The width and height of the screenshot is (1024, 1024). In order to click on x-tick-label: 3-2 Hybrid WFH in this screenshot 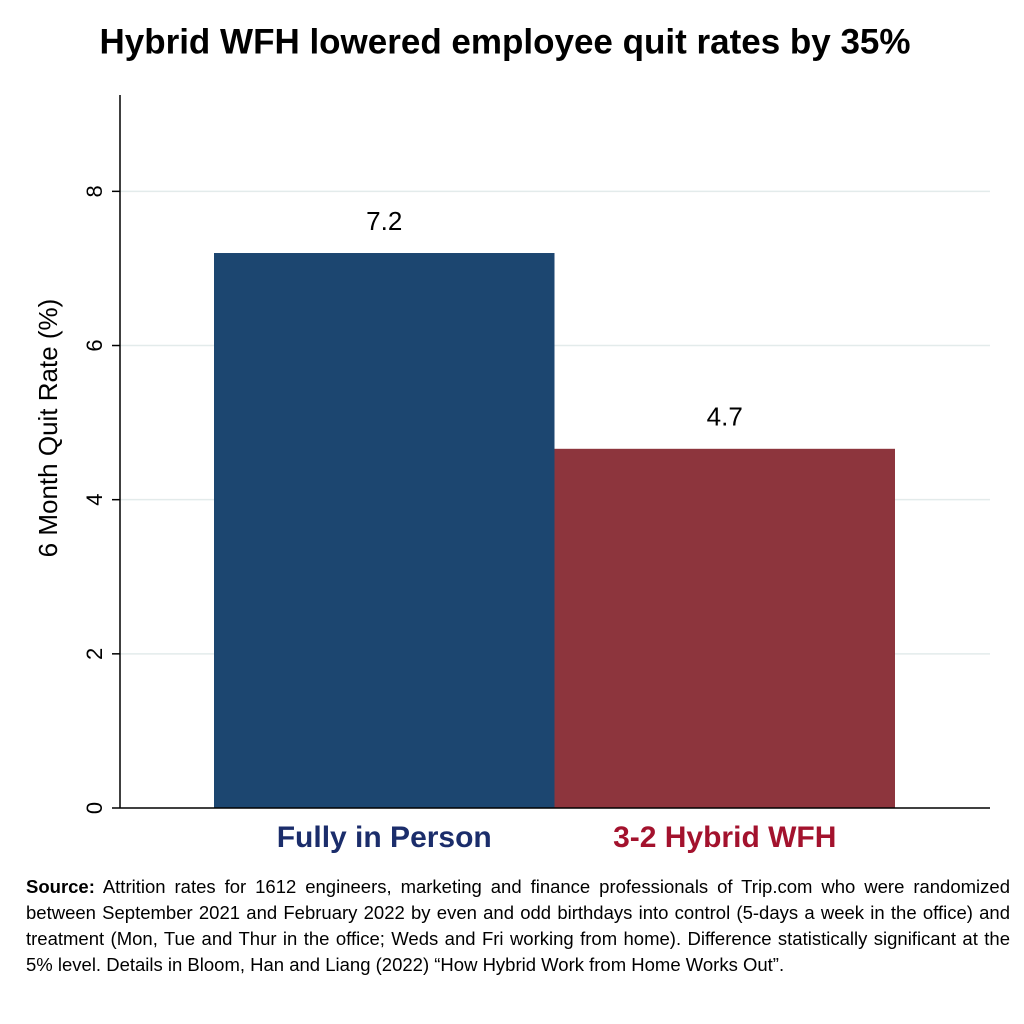, I will do `click(724, 837)`.